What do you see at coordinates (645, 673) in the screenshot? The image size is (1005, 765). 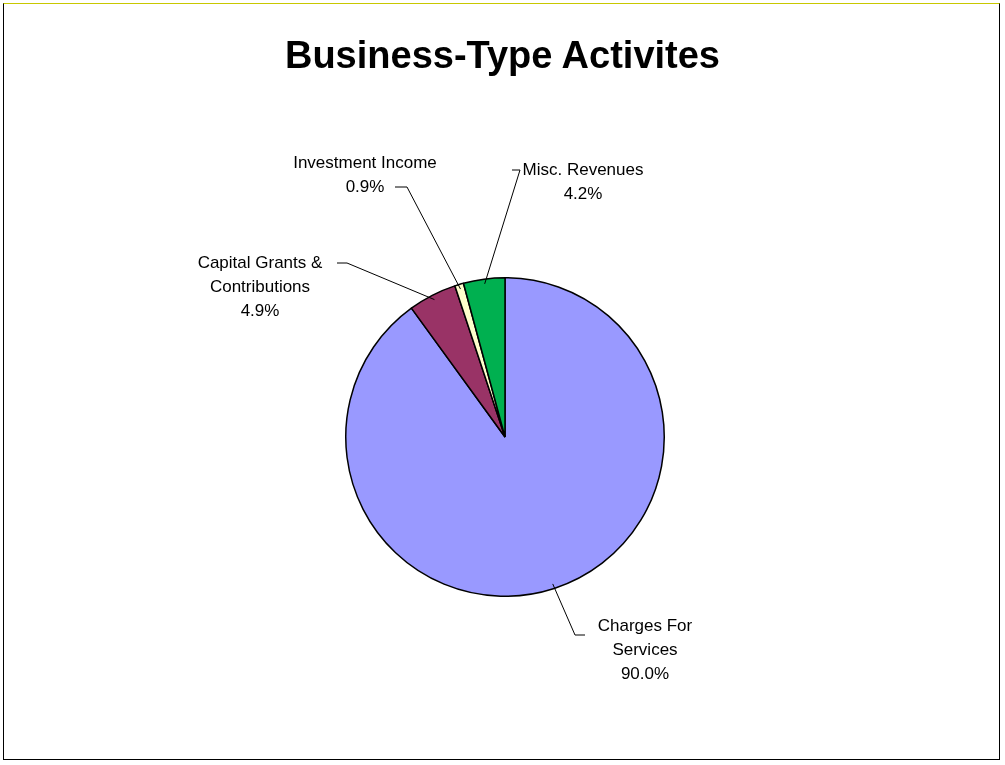 I see `data-label: 90.0%` at bounding box center [645, 673].